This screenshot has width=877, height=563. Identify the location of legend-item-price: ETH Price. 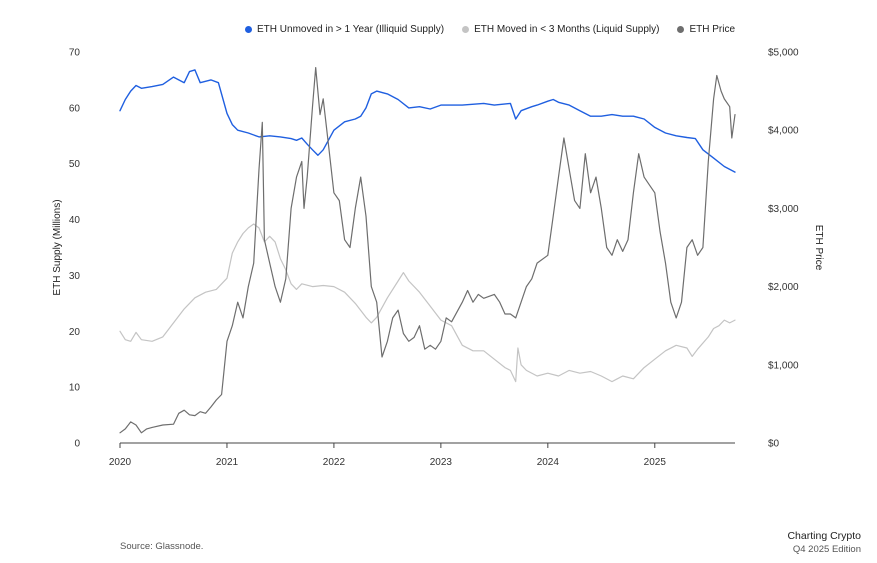
(706, 29).